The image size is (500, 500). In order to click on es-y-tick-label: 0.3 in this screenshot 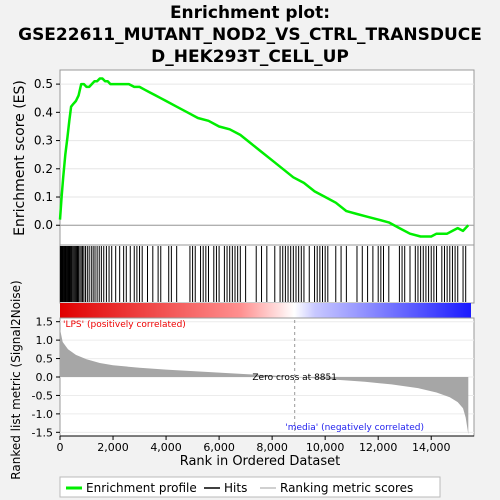, I will do `click(43, 141)`.